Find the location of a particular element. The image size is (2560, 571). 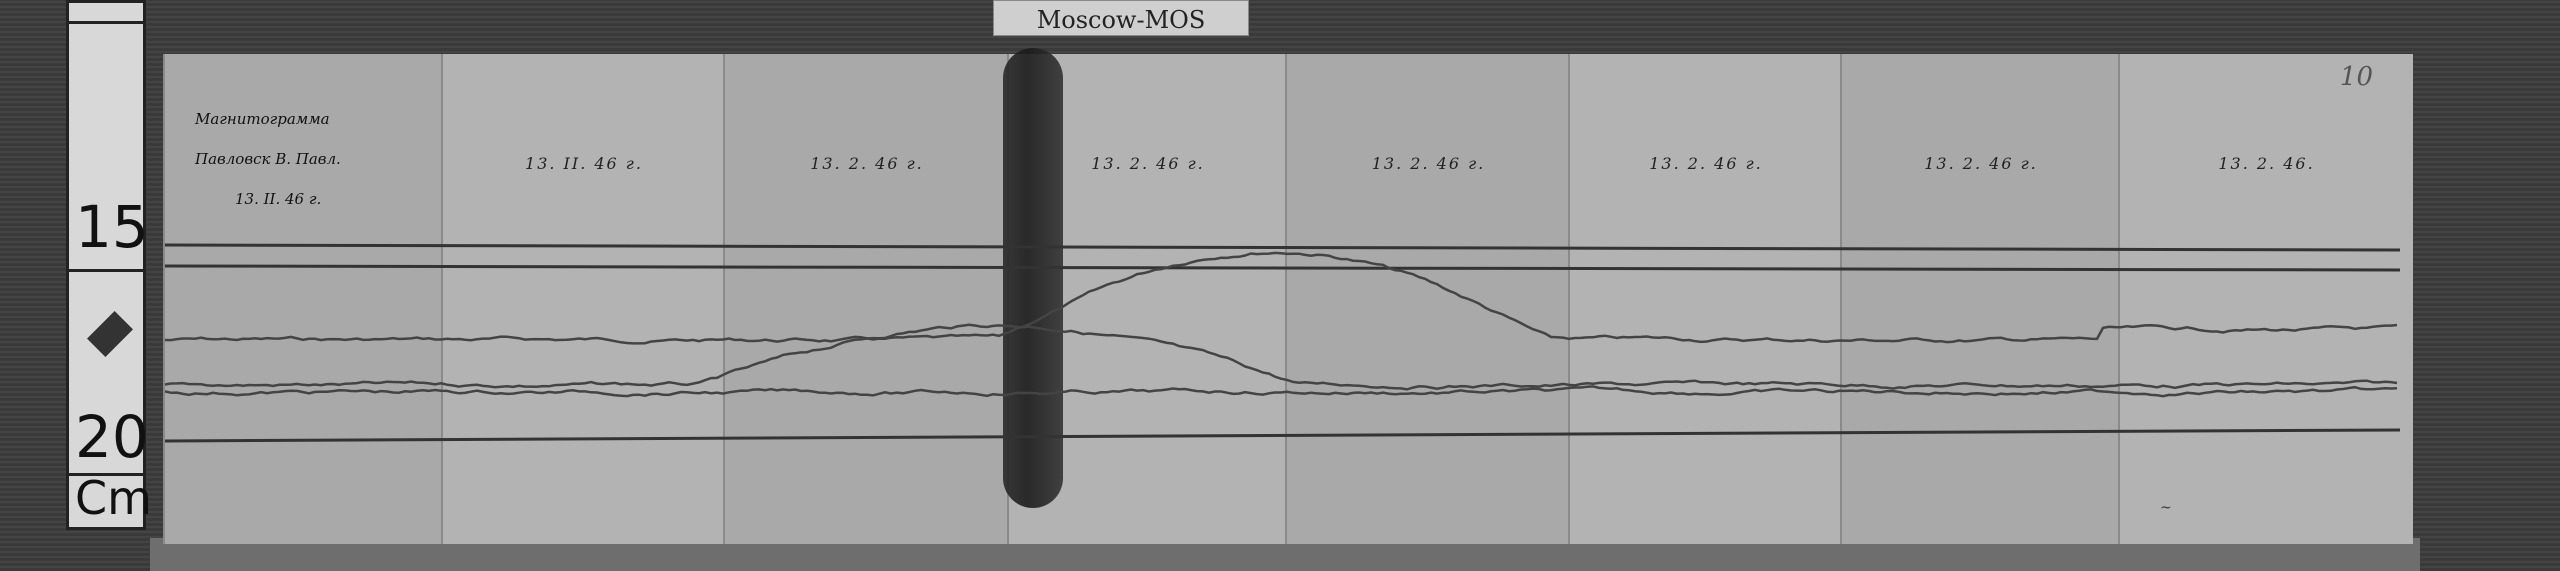

strip: 13. II. 46 г. is located at coordinates (583, 299).